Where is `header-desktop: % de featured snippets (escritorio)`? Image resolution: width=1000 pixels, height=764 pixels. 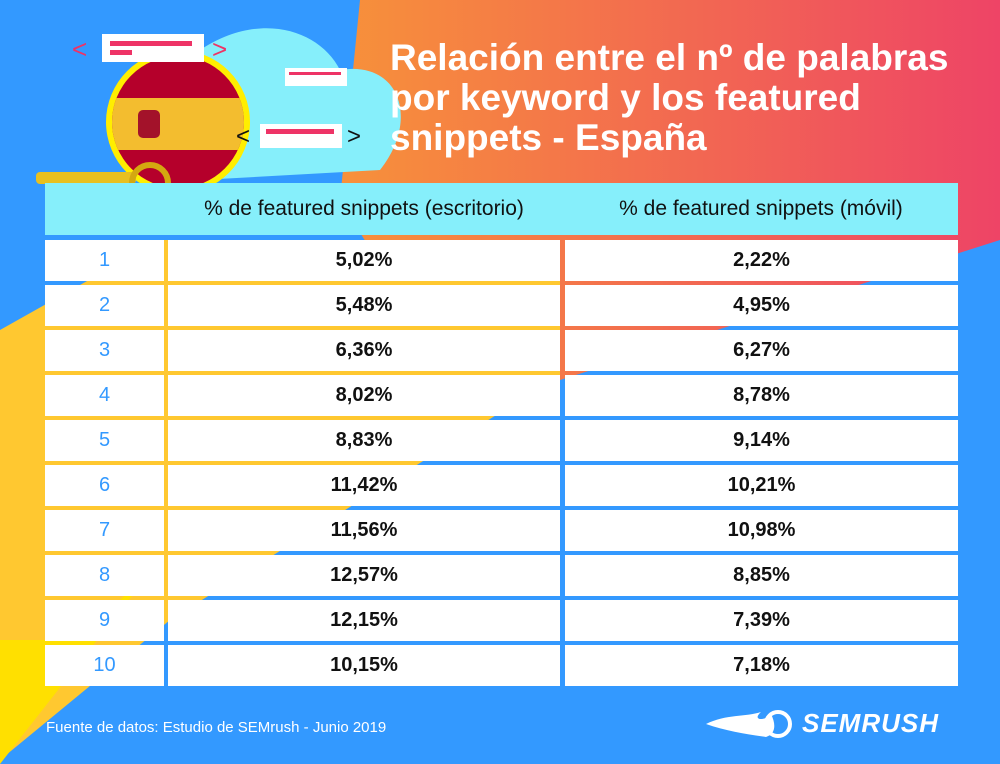 header-desktop: % de featured snippets (escritorio) is located at coordinates (364, 208).